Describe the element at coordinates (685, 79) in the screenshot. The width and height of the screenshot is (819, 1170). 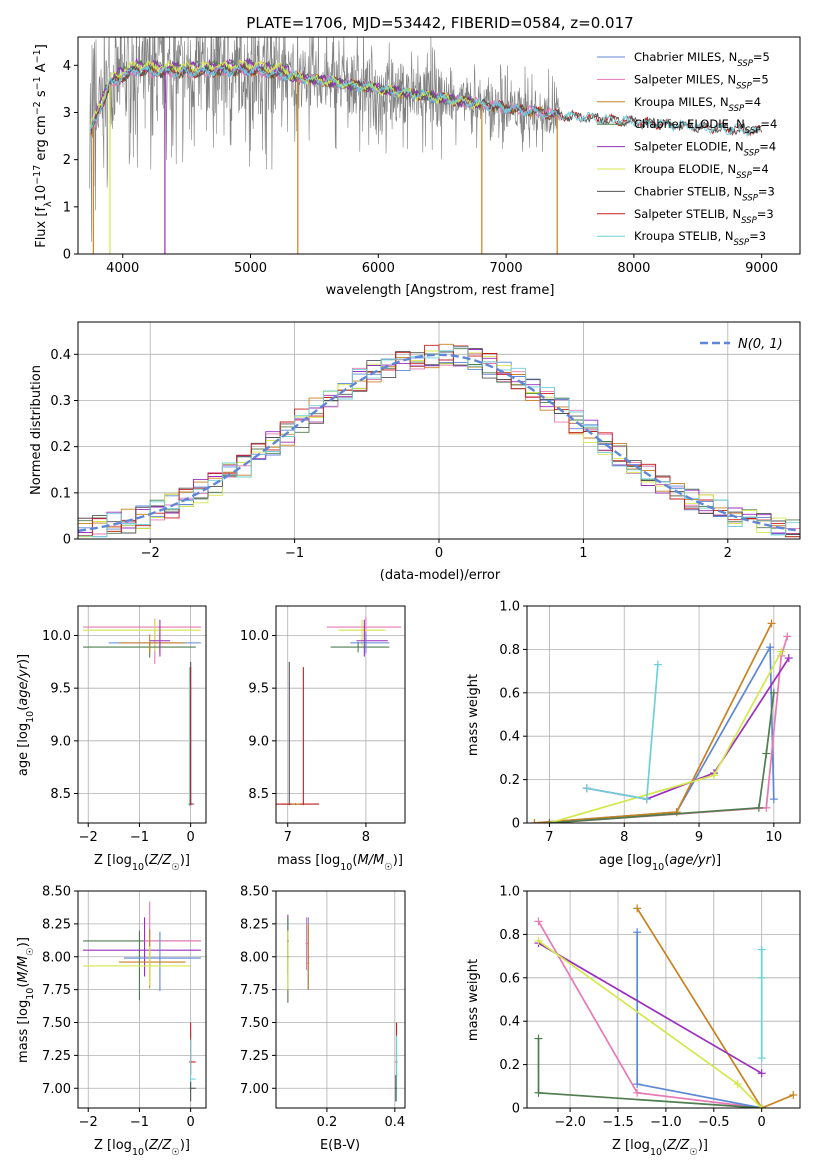
I see `legend-text: Salpeter MILES, N` at that location.